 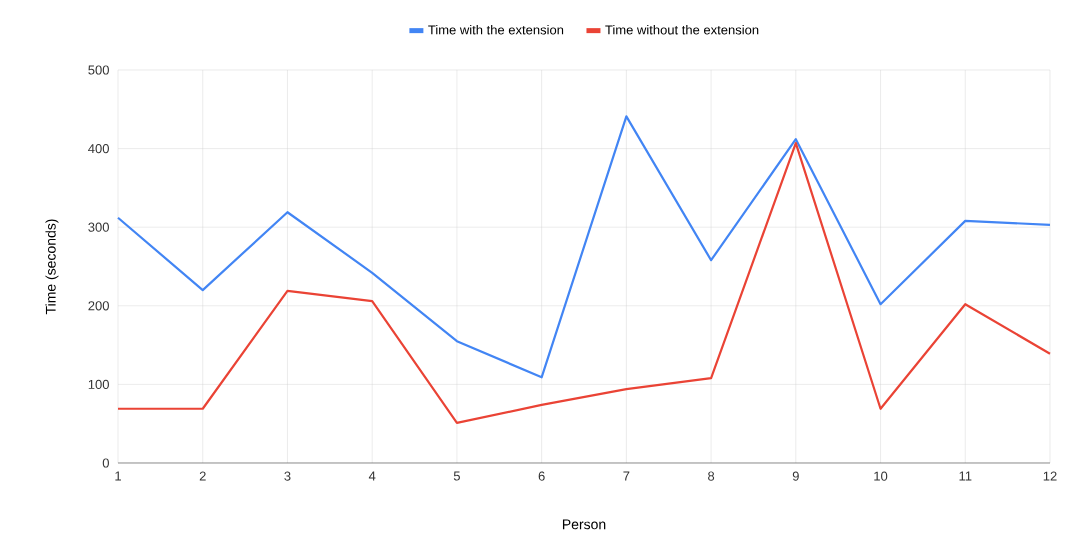 What do you see at coordinates (202, 476) in the screenshot?
I see `x-tick-label: 2` at bounding box center [202, 476].